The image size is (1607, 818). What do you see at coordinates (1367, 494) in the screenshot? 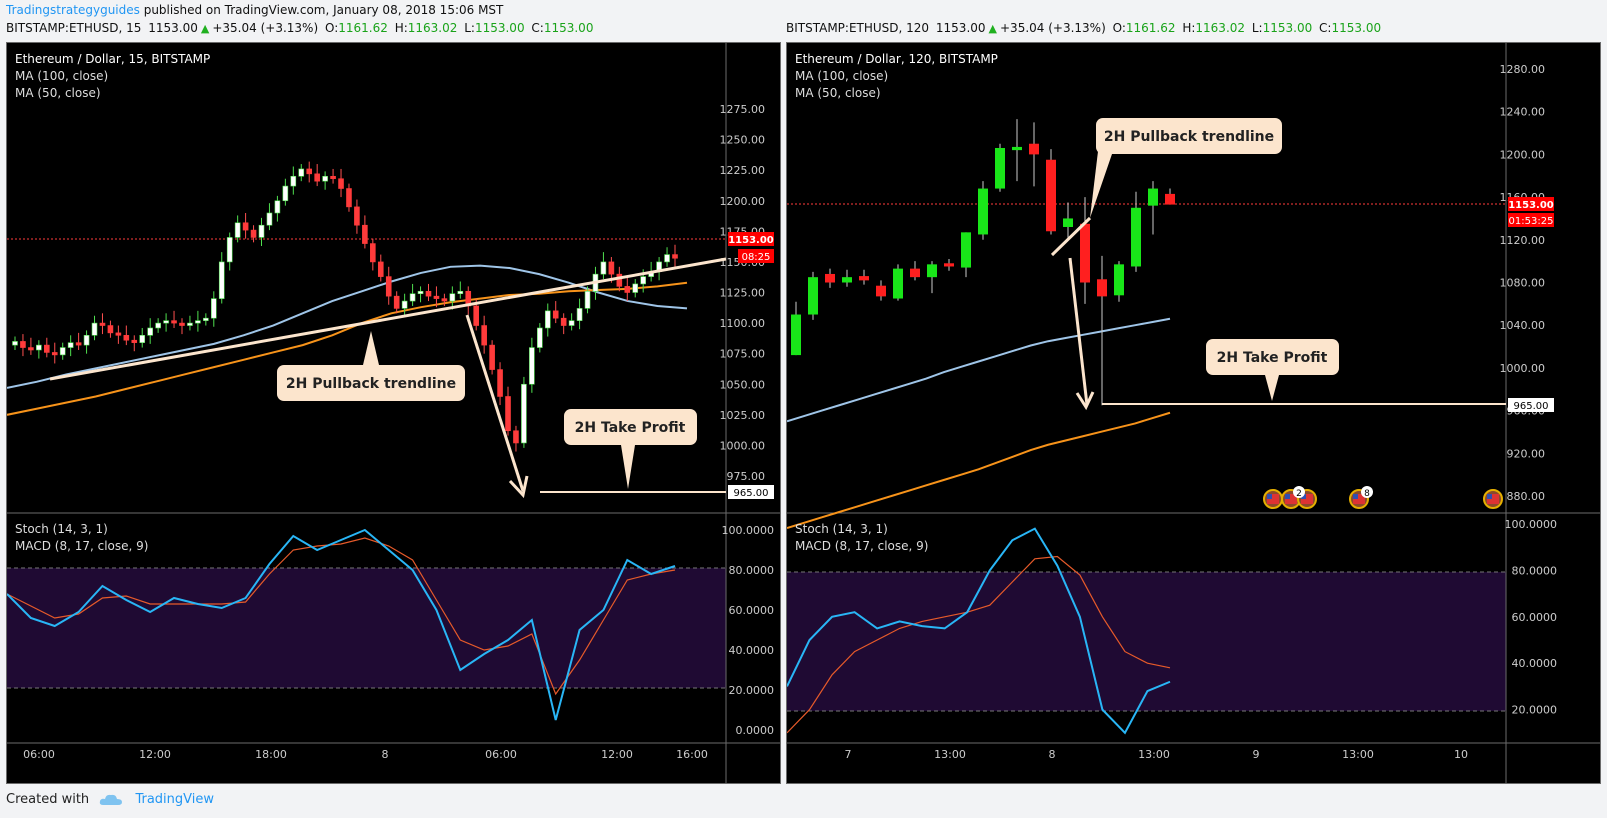
I see `event-count-text: 8` at bounding box center [1367, 494].